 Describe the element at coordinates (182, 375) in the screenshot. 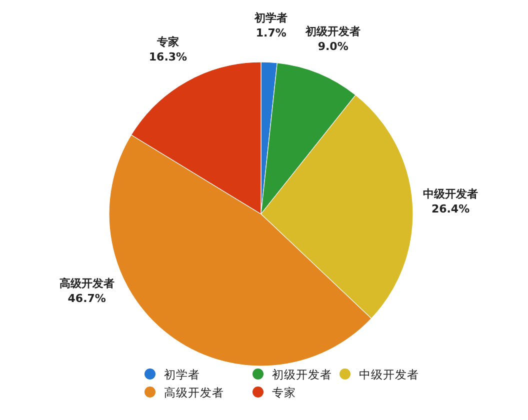

I see `legend-label: 初学者` at that location.